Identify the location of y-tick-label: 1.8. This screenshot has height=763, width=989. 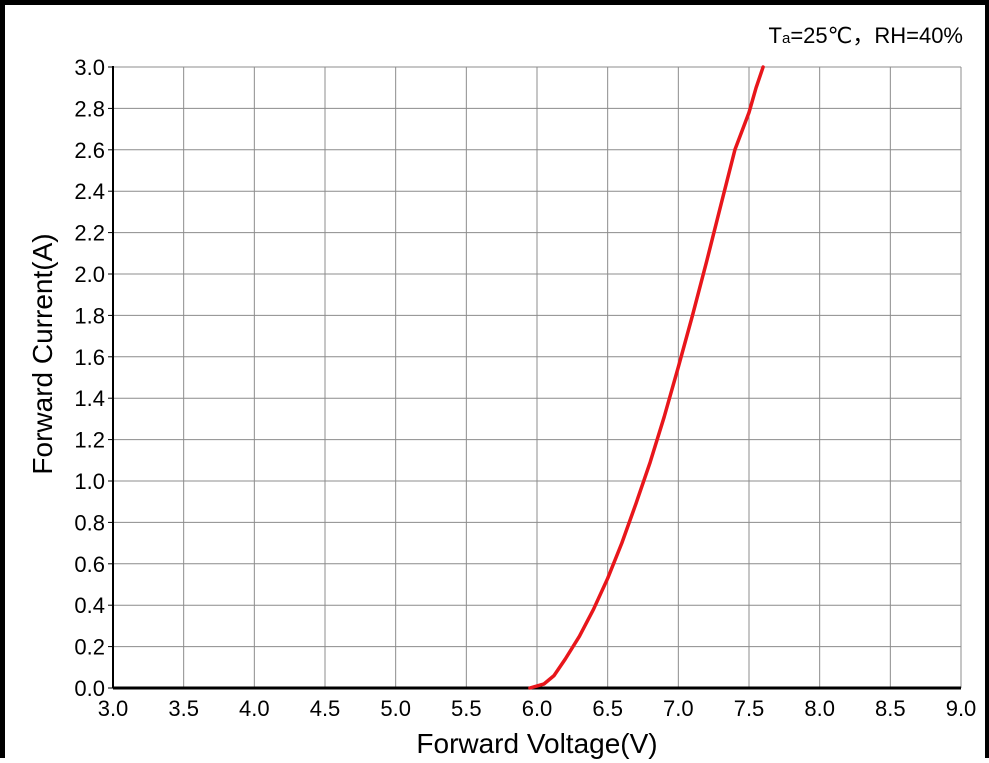
(89, 315).